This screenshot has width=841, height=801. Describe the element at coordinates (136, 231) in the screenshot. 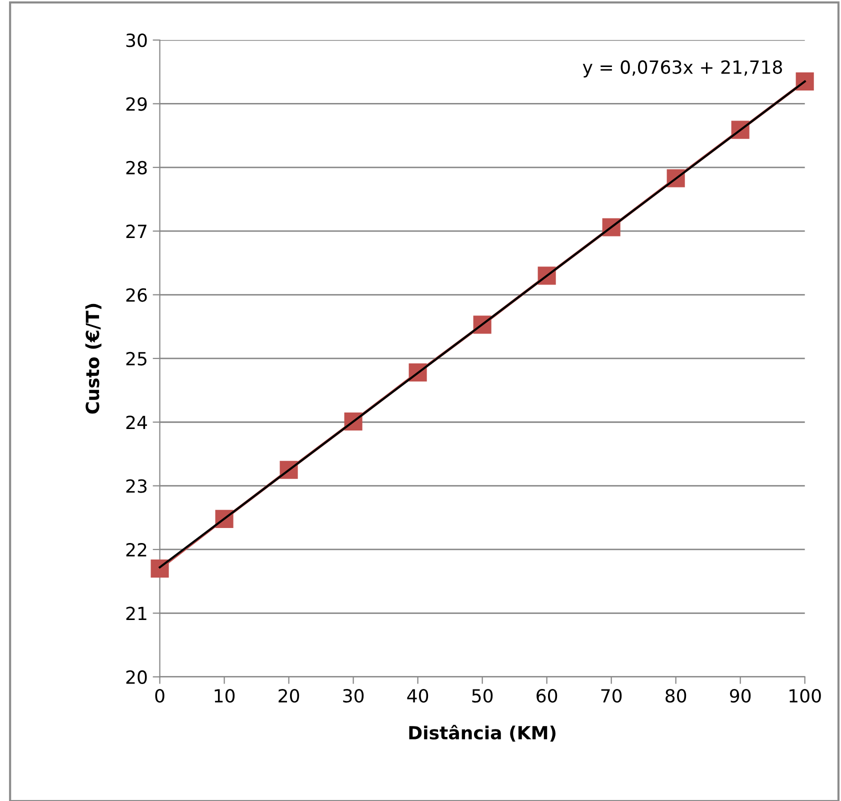

I see `y-tick-label: 27` at that location.